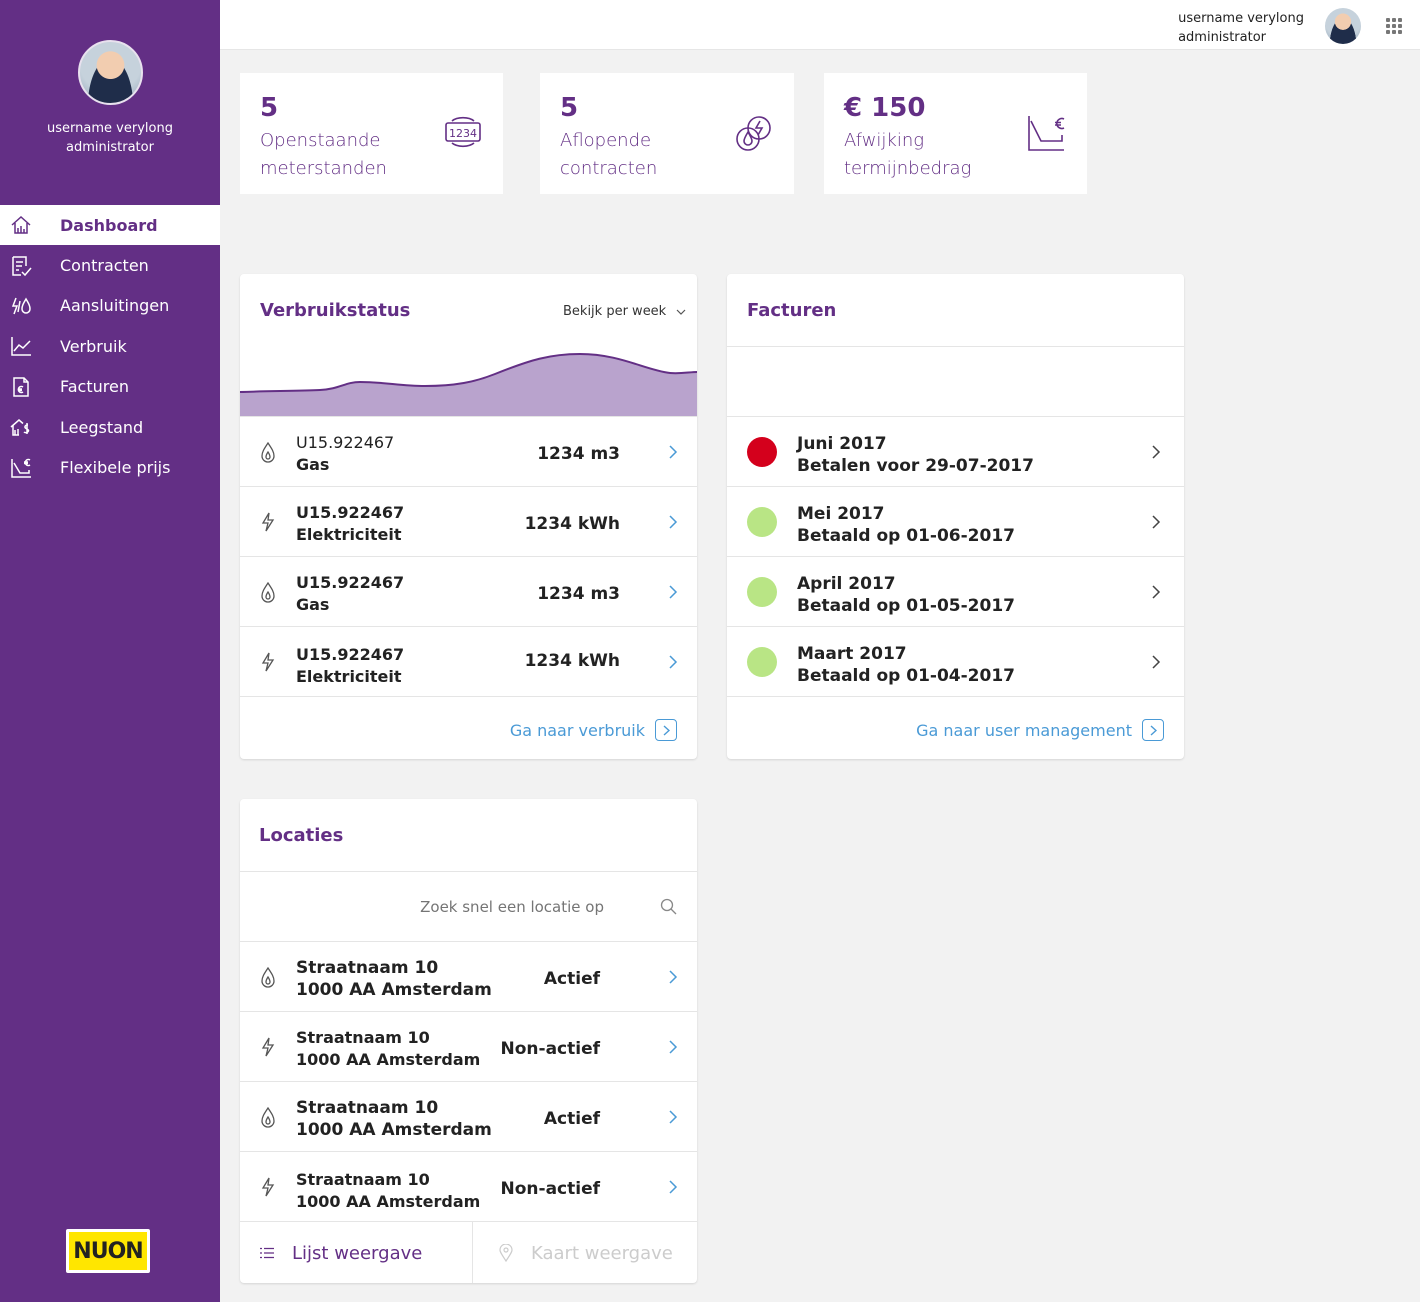 The image size is (1420, 1302). What do you see at coordinates (30, 427) in the screenshot?
I see `vacancy-icon` at bounding box center [30, 427].